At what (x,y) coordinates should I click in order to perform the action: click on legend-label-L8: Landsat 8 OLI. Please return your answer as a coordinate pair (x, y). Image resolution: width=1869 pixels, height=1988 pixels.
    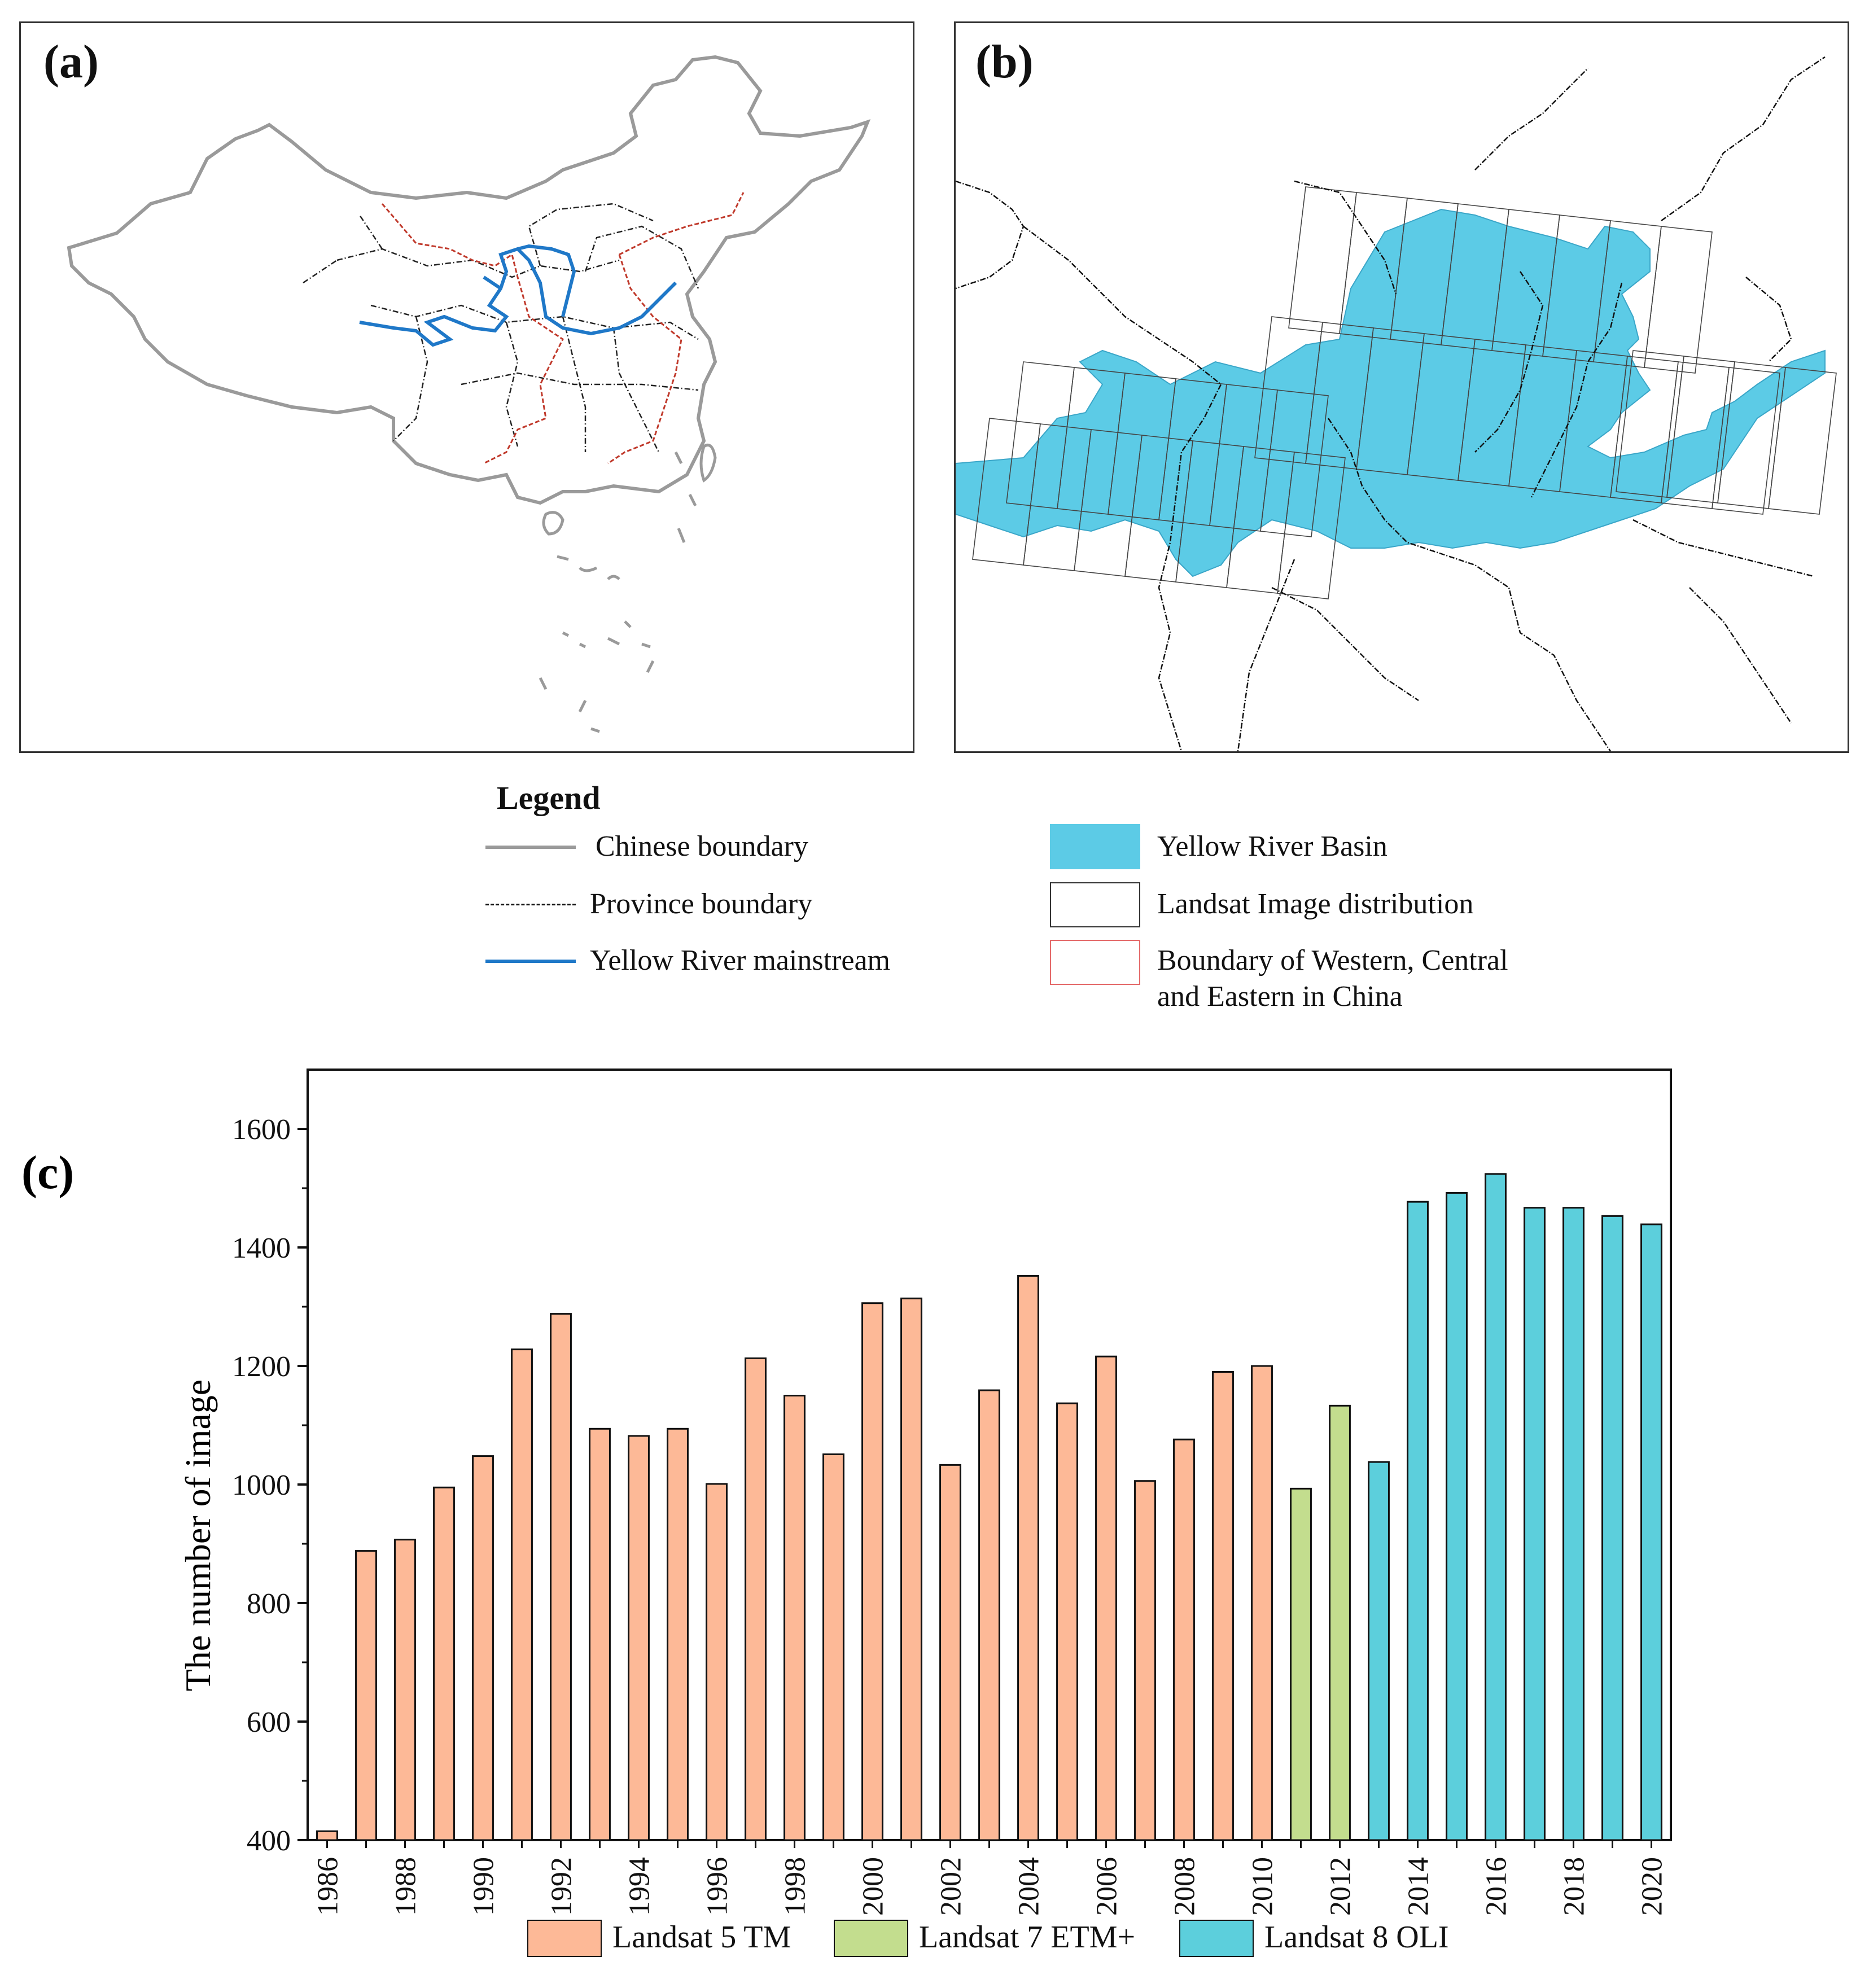
    Looking at the image, I should click on (1356, 1937).